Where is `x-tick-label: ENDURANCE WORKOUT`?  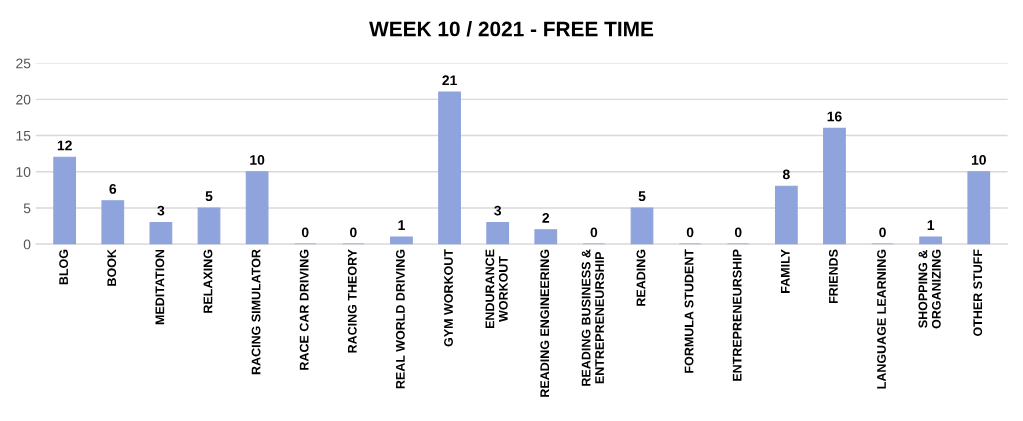
x-tick-label: ENDURANCE WORKOUT is located at coordinates (496, 289).